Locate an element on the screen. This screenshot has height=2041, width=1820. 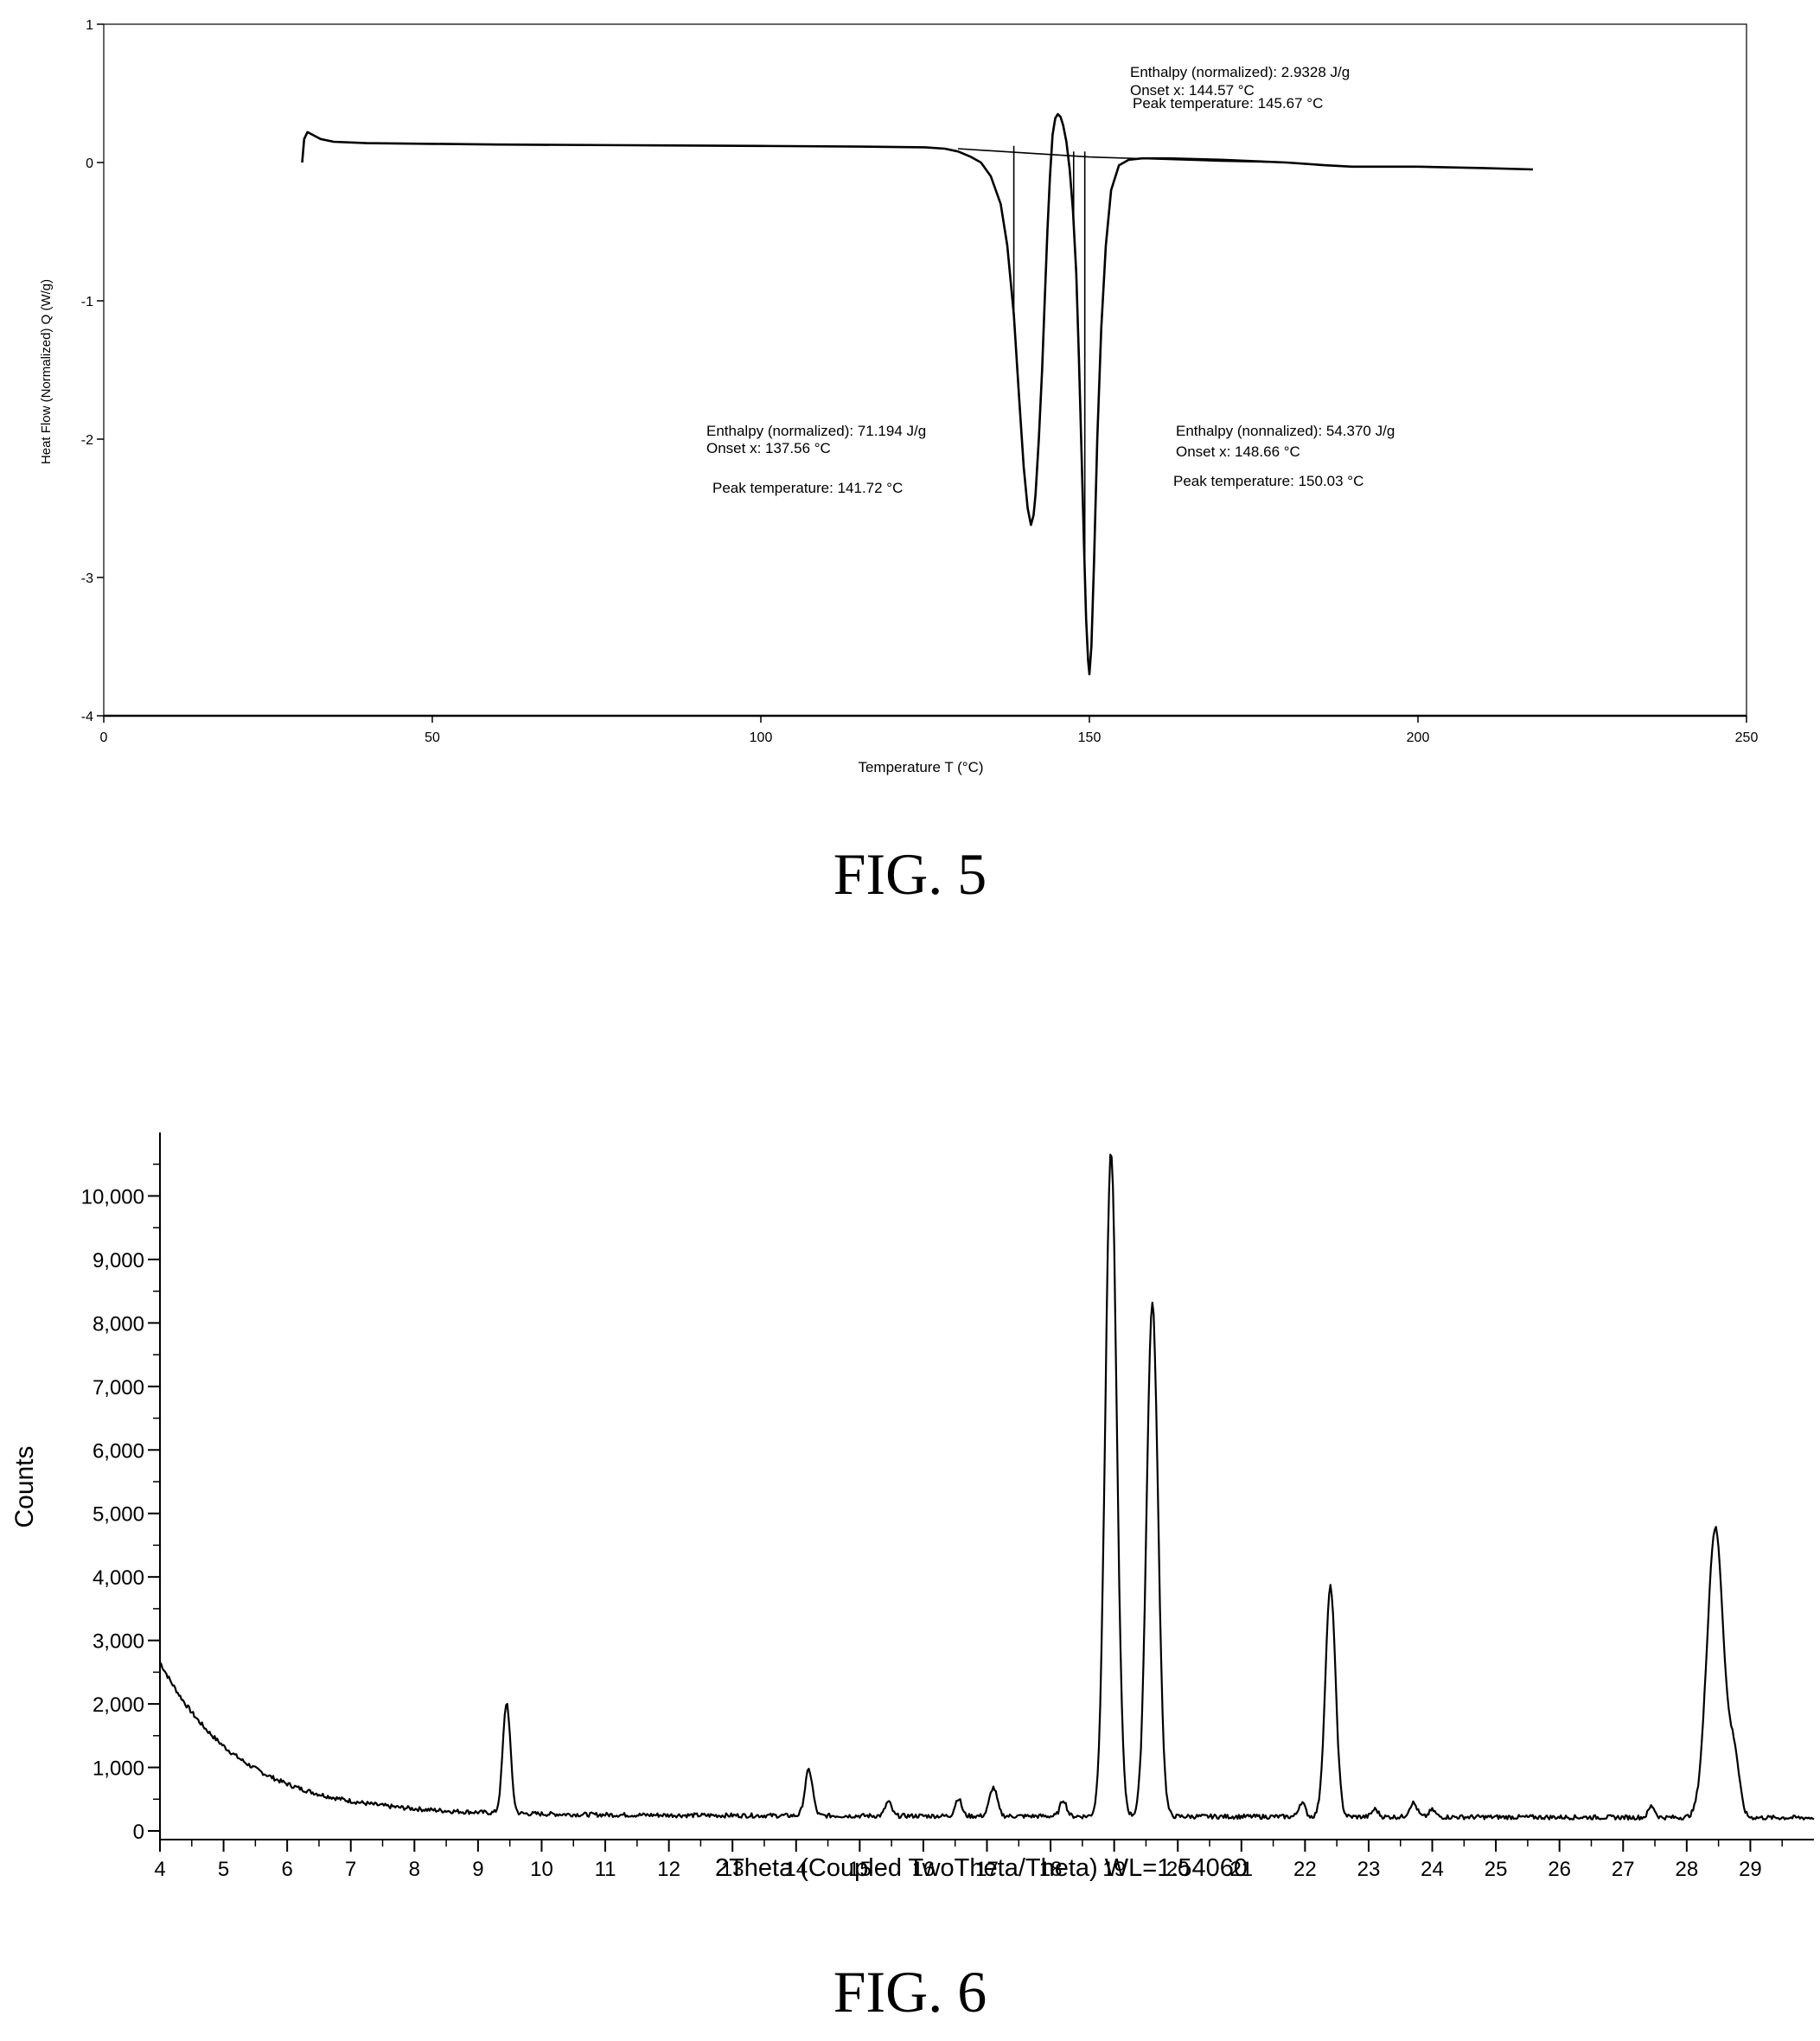
x-tick-label: 15 is located at coordinates (860, 1869).